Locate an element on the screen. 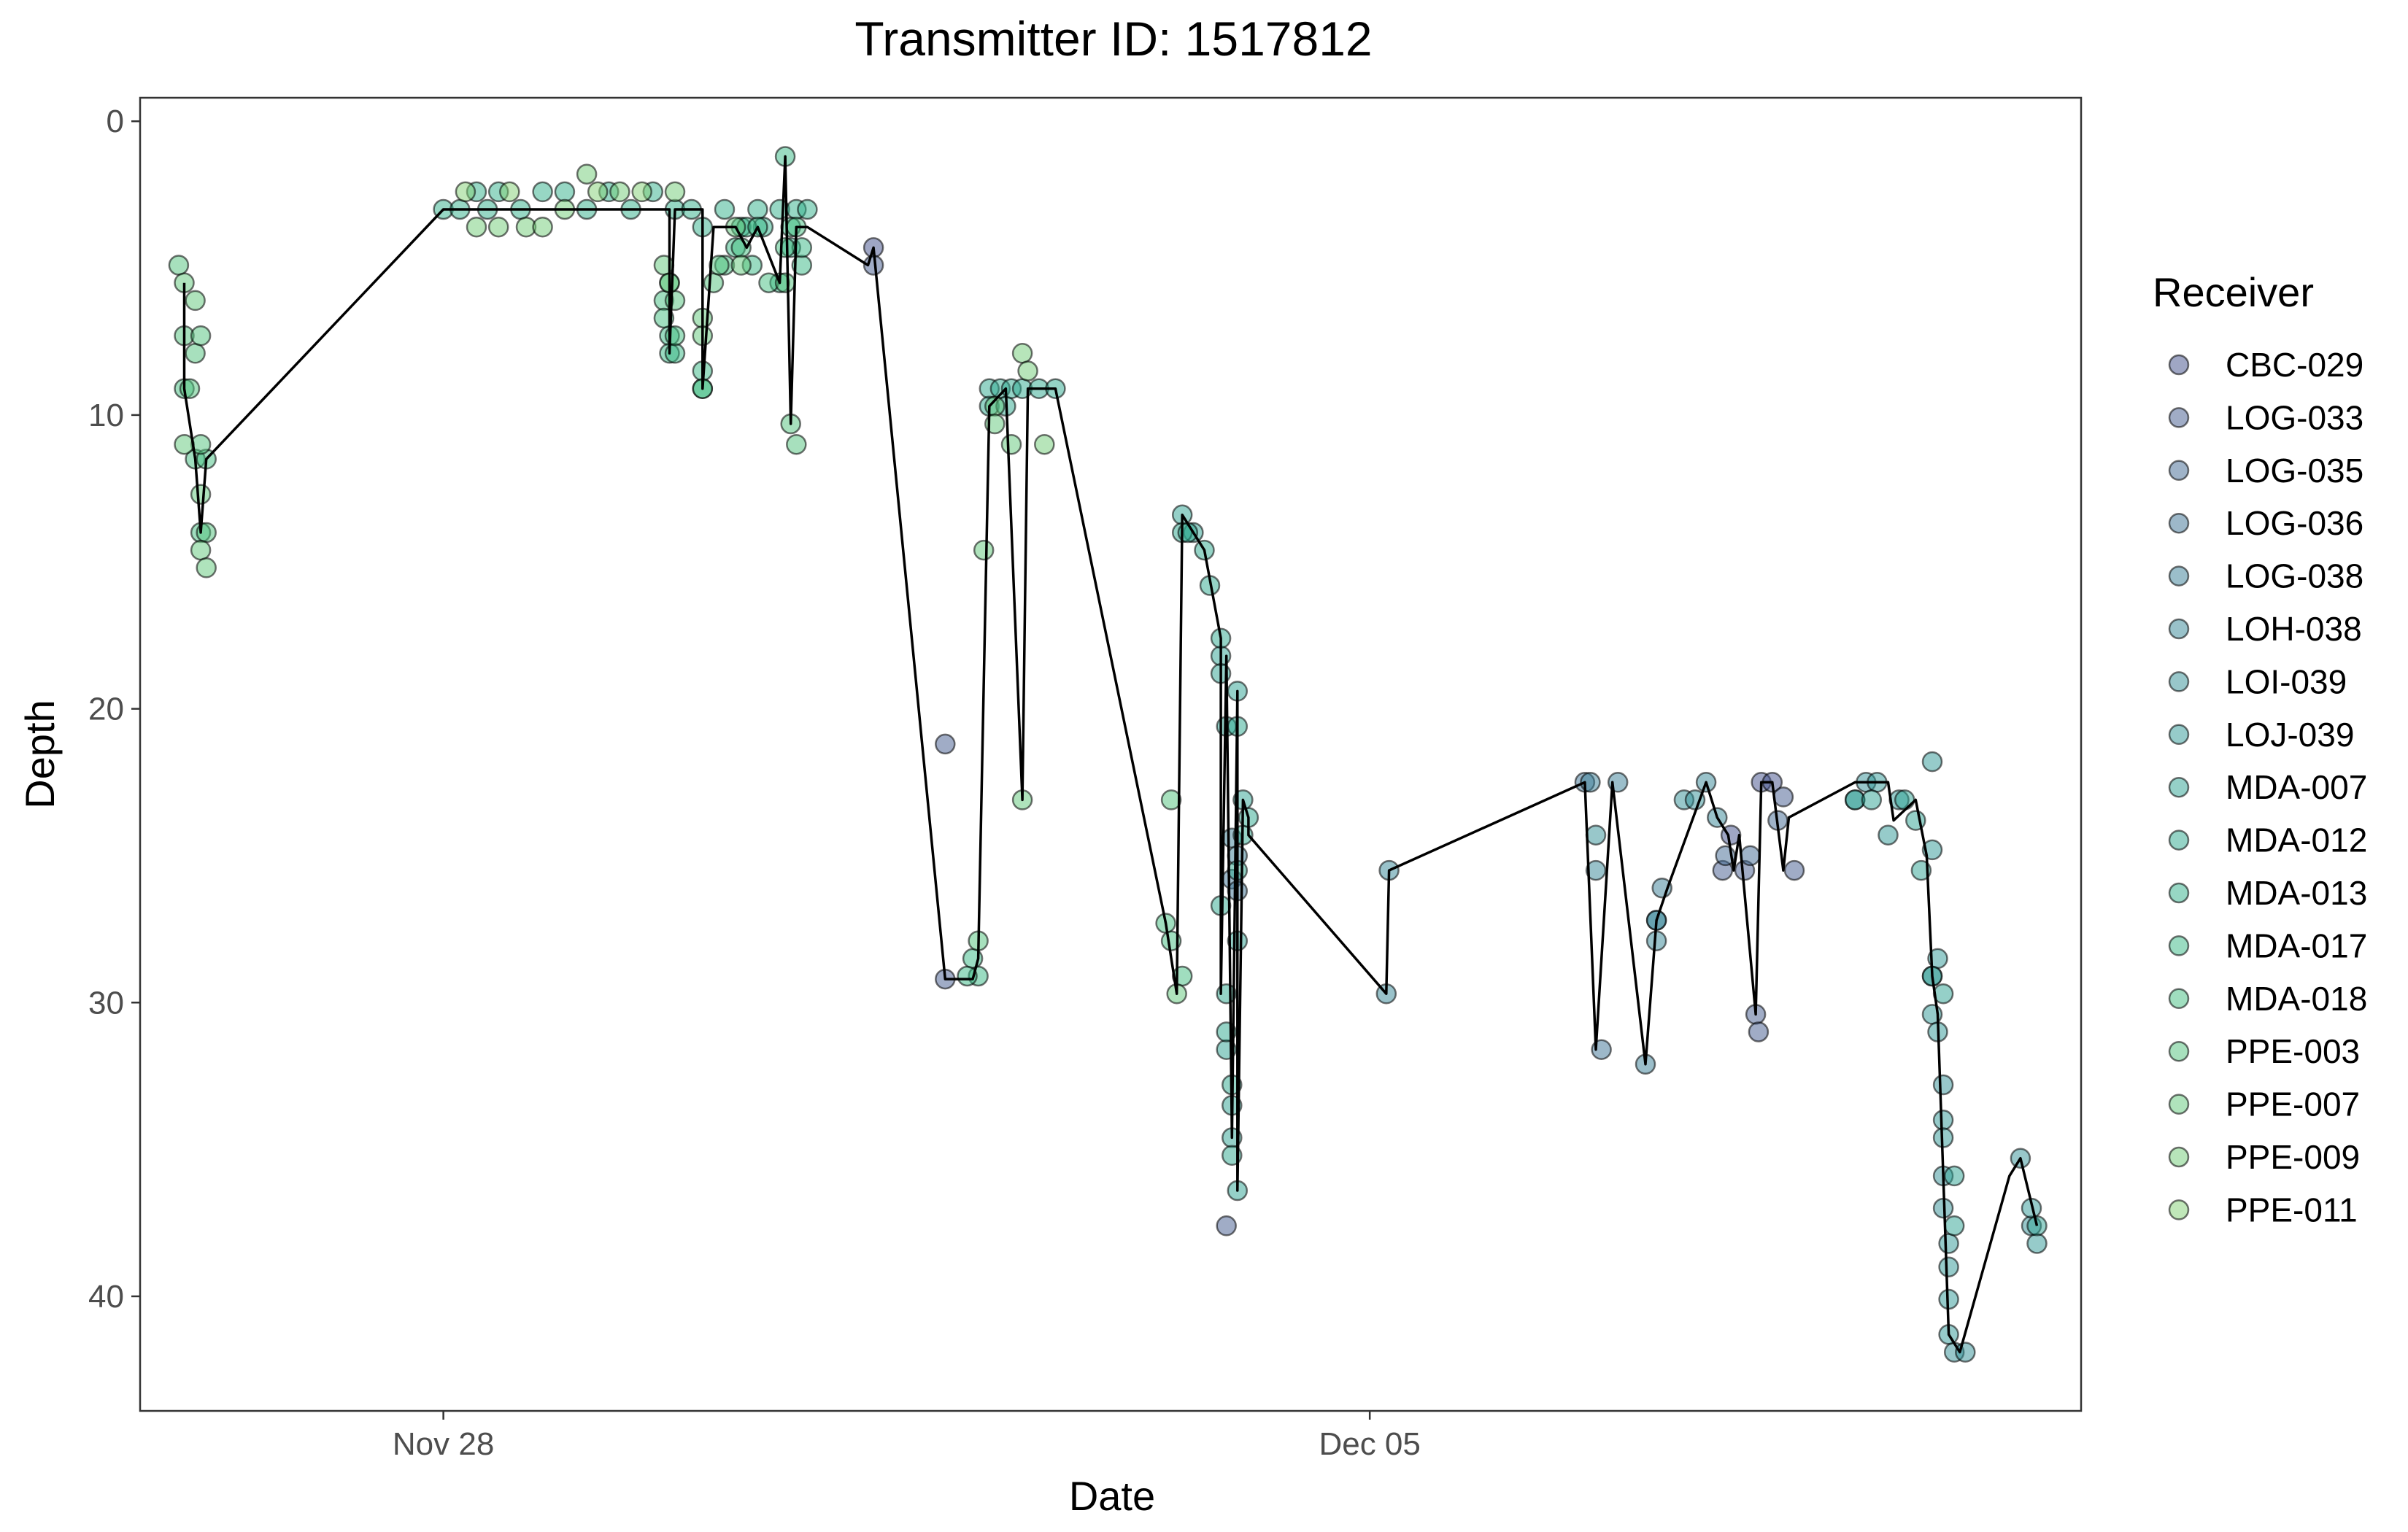  legend-entry: LOG-038 is located at coordinates (2265, 576).